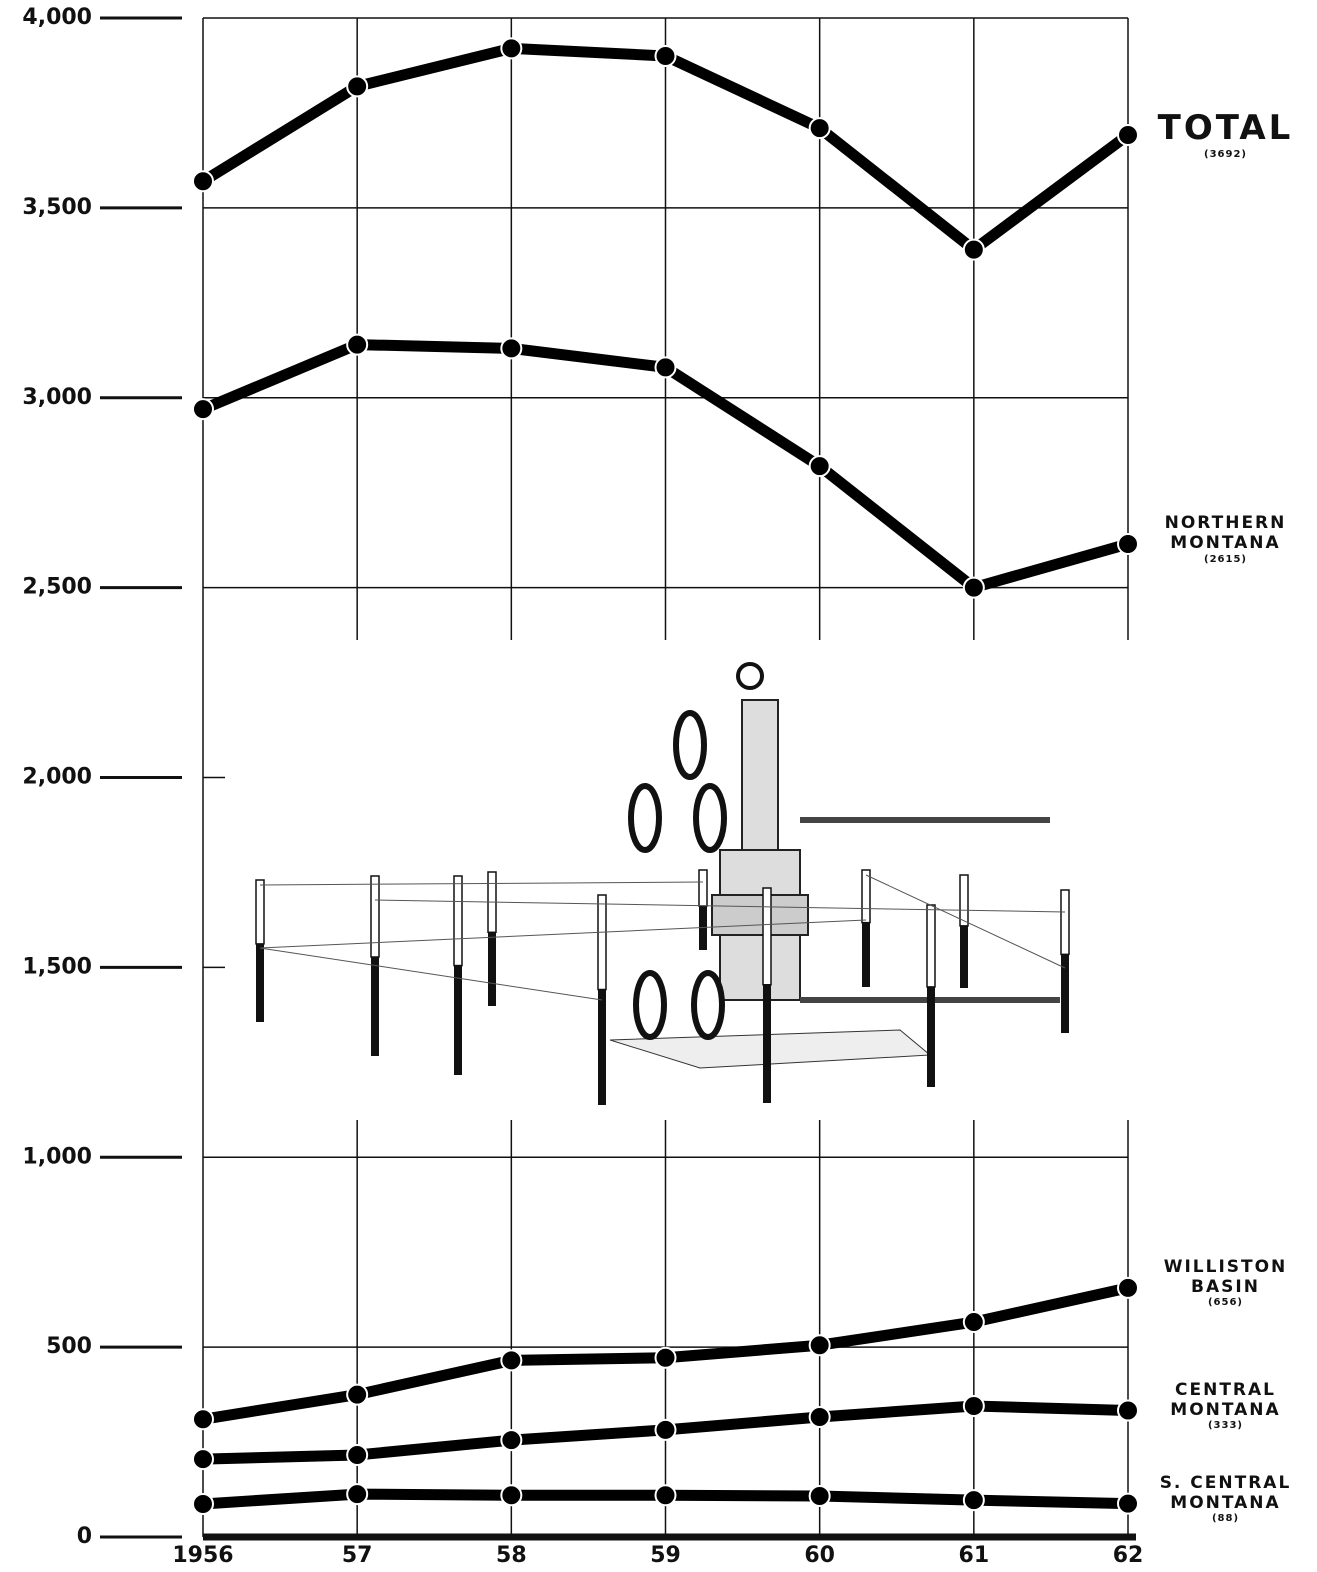  What do you see at coordinates (1225, 128) in the screenshot?
I see `legend-entry: TOTAL` at bounding box center [1225, 128].